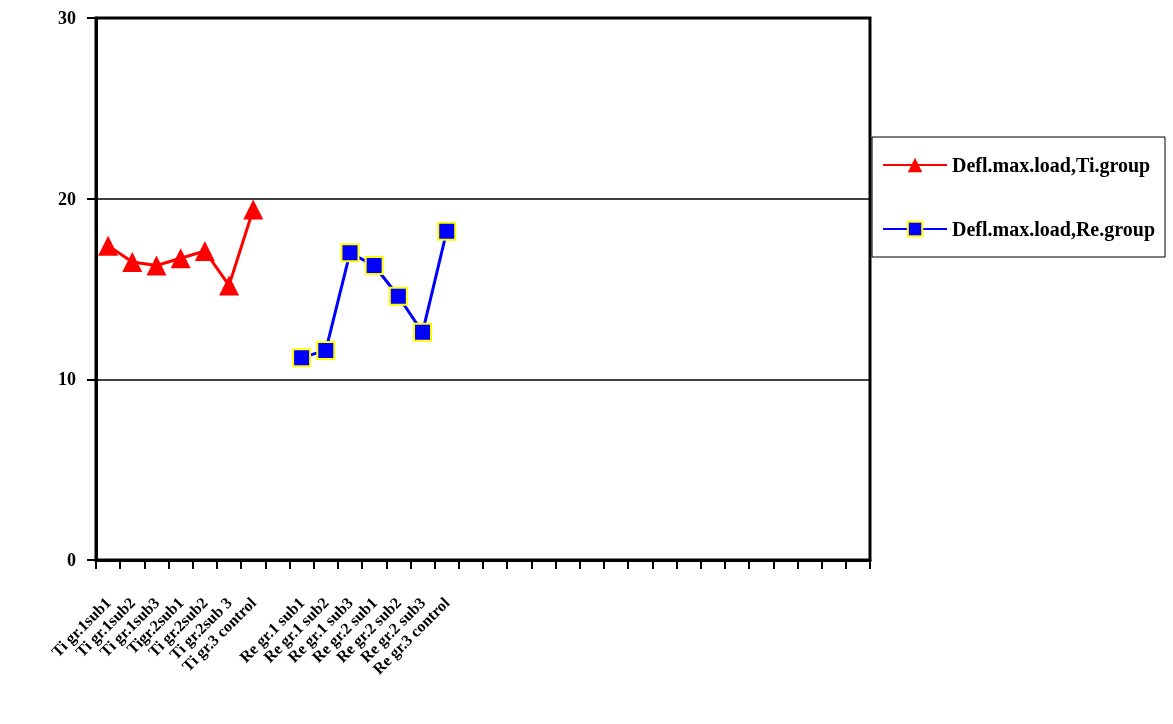 The width and height of the screenshot is (1173, 724). What do you see at coordinates (71, 560) in the screenshot?
I see `y-tick-label: 0` at bounding box center [71, 560].